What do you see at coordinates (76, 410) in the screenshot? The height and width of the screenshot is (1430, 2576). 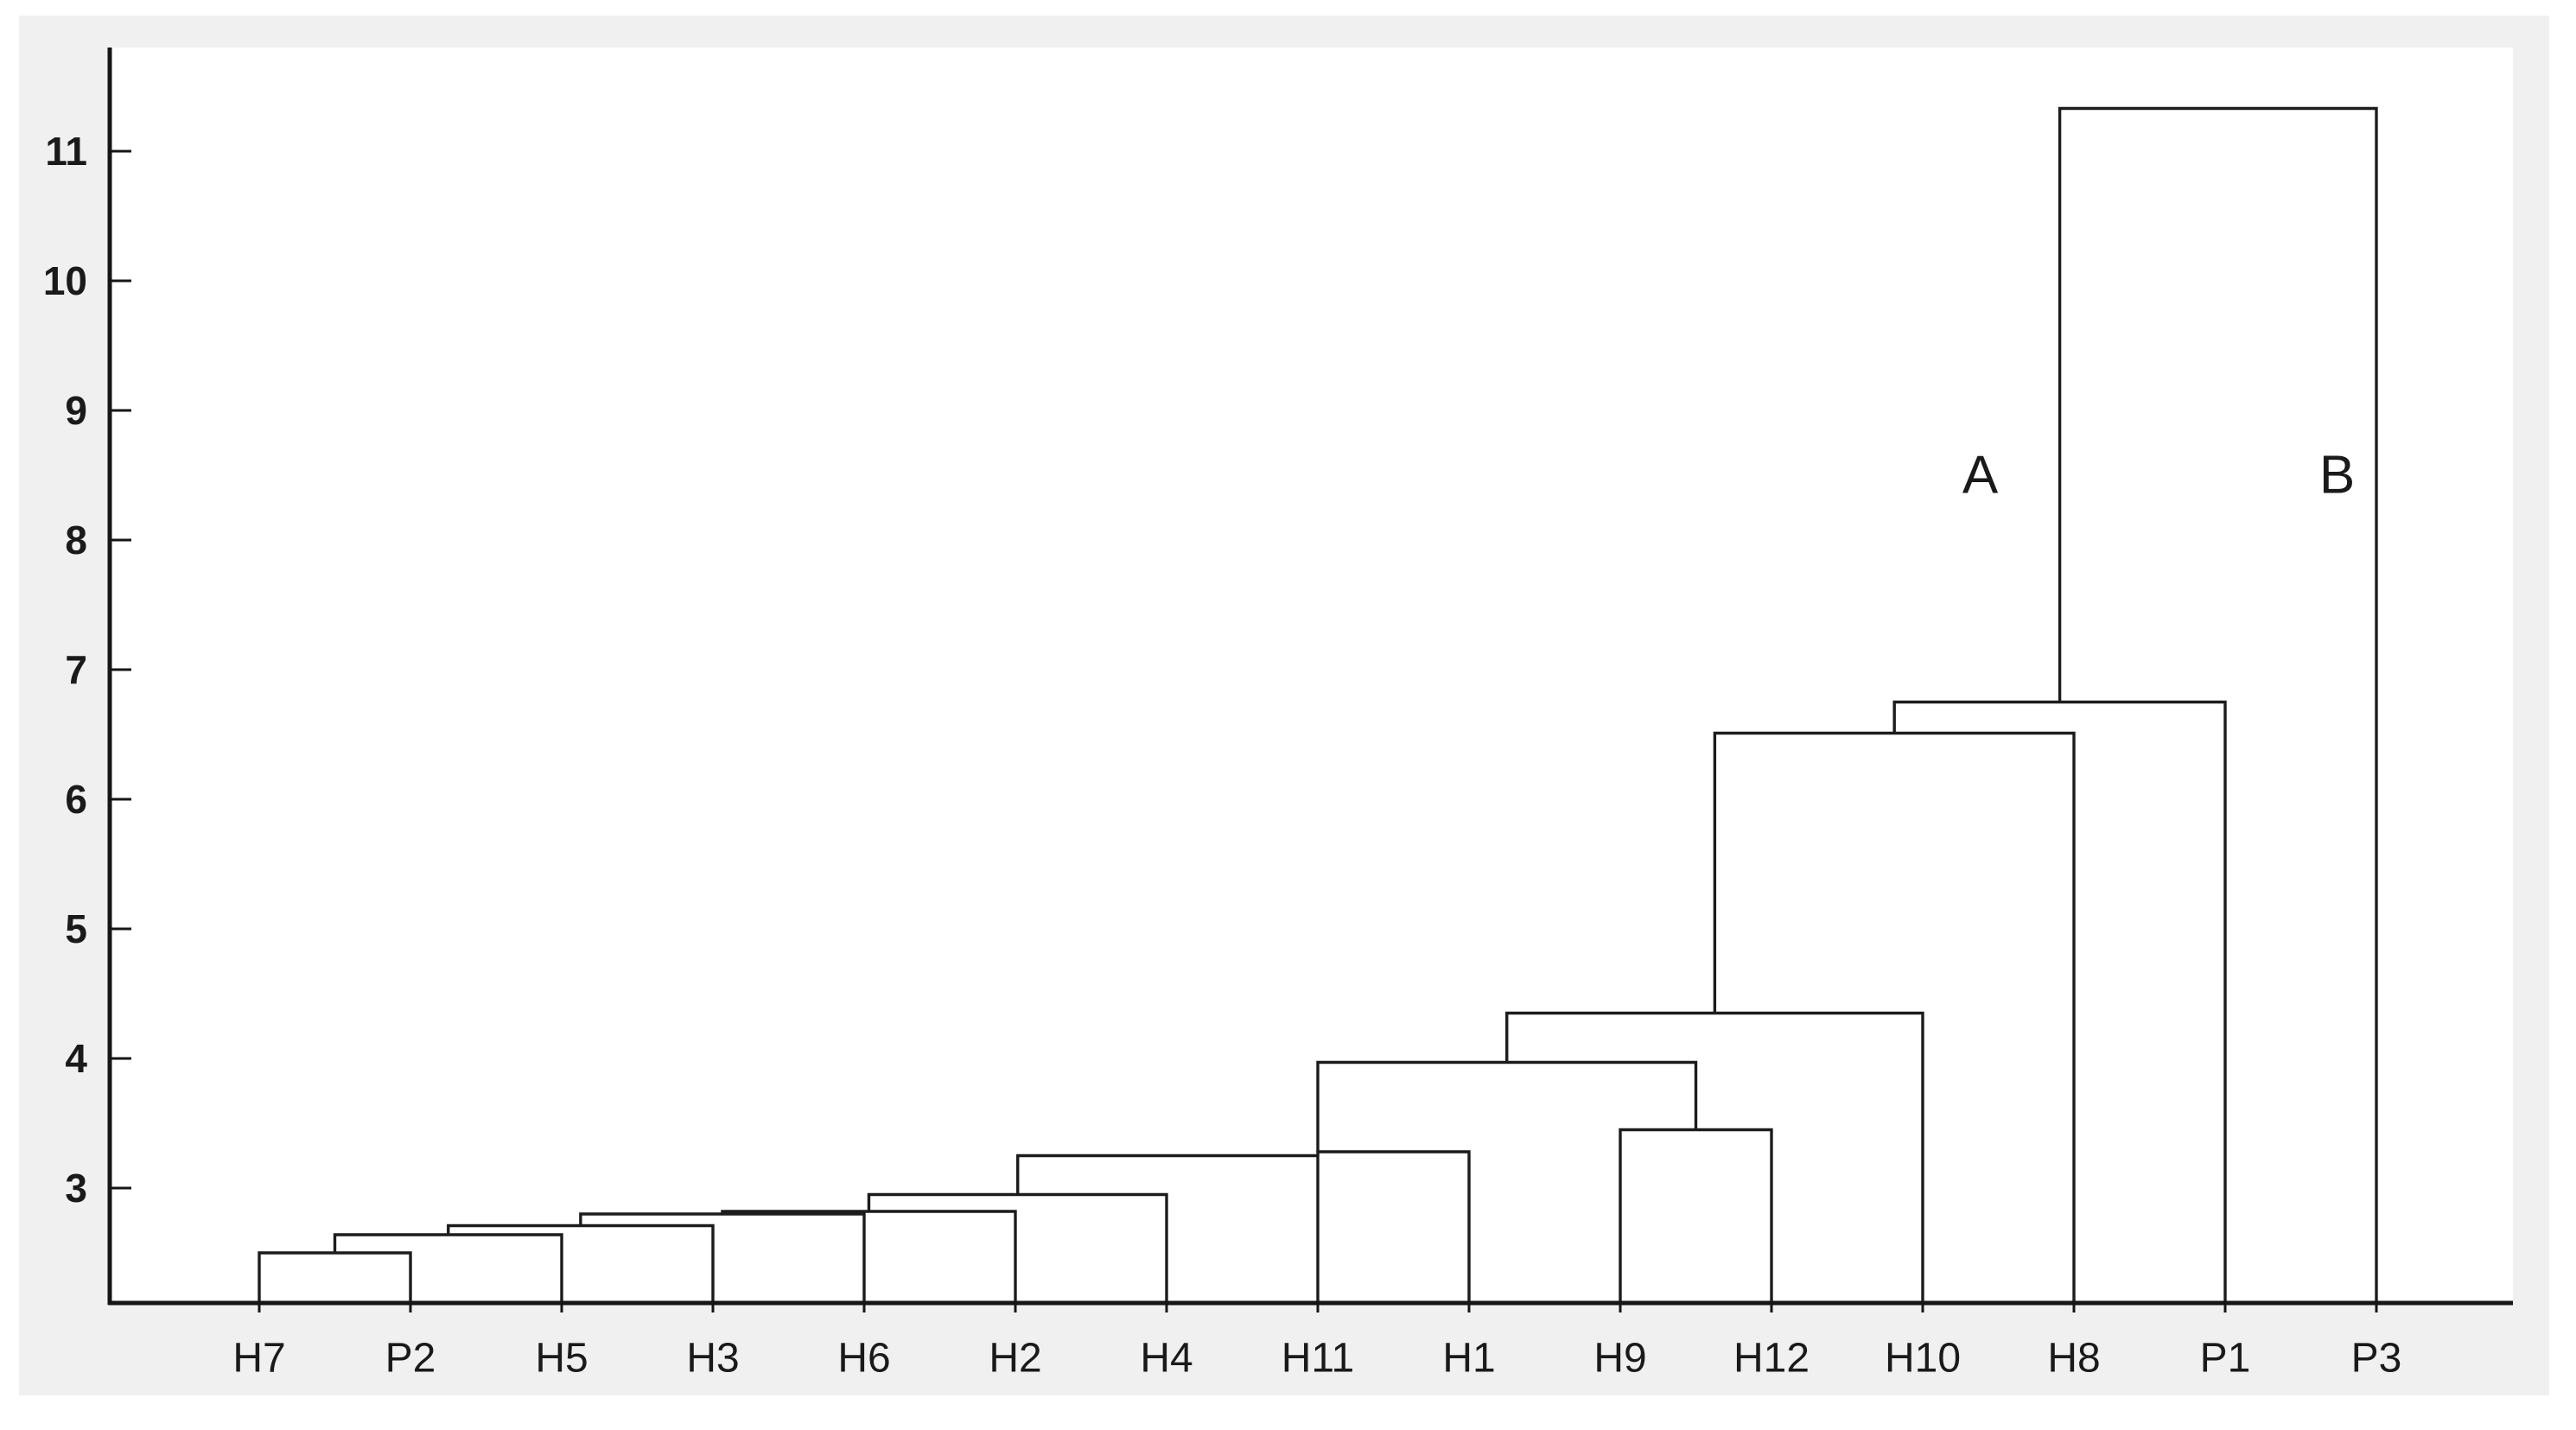 I see `y-axis-label-9: 9` at bounding box center [76, 410].